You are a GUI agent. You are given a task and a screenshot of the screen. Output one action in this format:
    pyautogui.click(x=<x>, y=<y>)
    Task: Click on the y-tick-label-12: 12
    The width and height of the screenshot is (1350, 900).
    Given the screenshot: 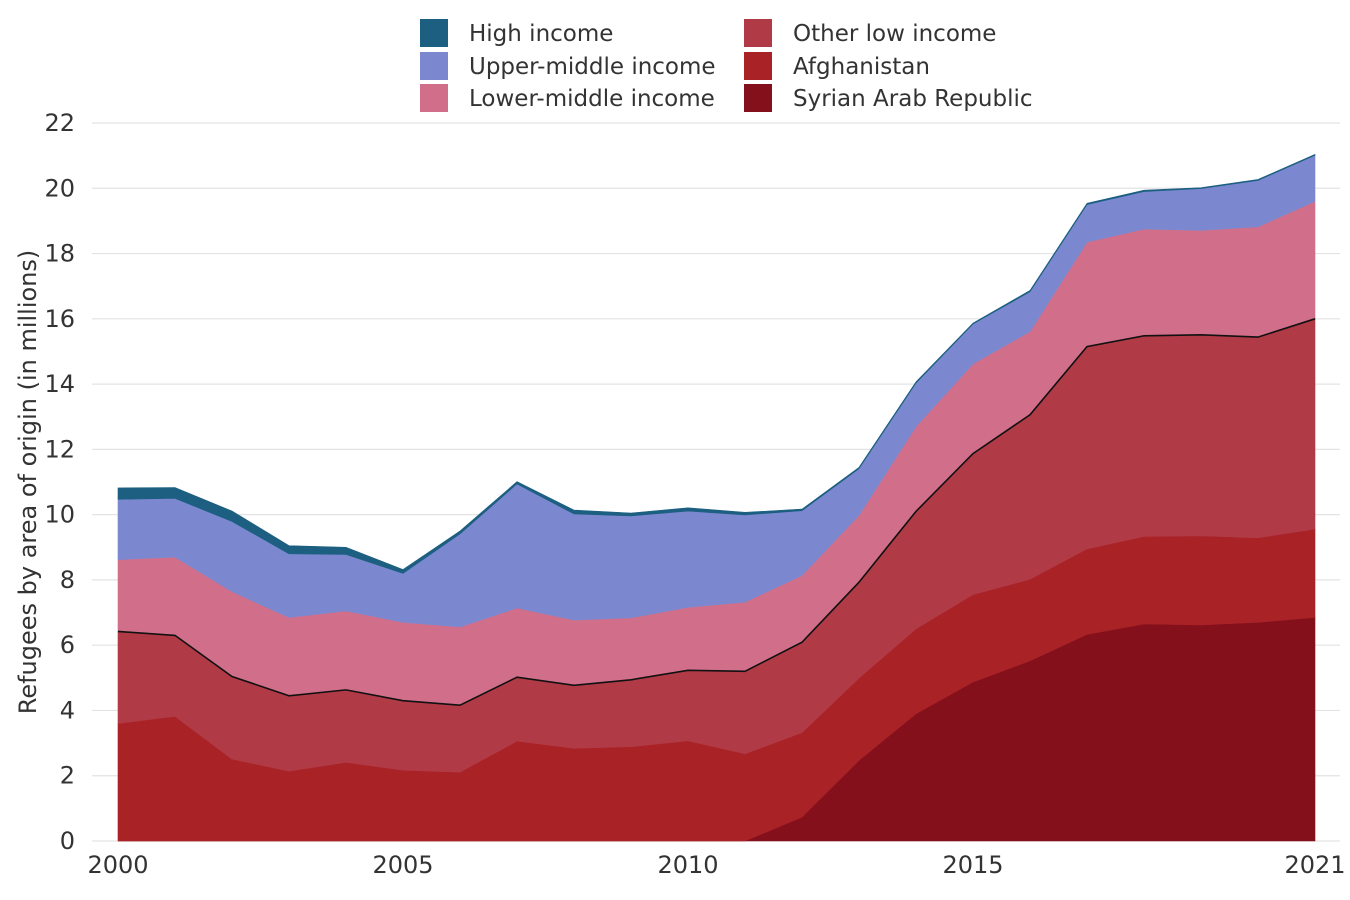 What is the action you would take?
    pyautogui.click(x=59, y=449)
    